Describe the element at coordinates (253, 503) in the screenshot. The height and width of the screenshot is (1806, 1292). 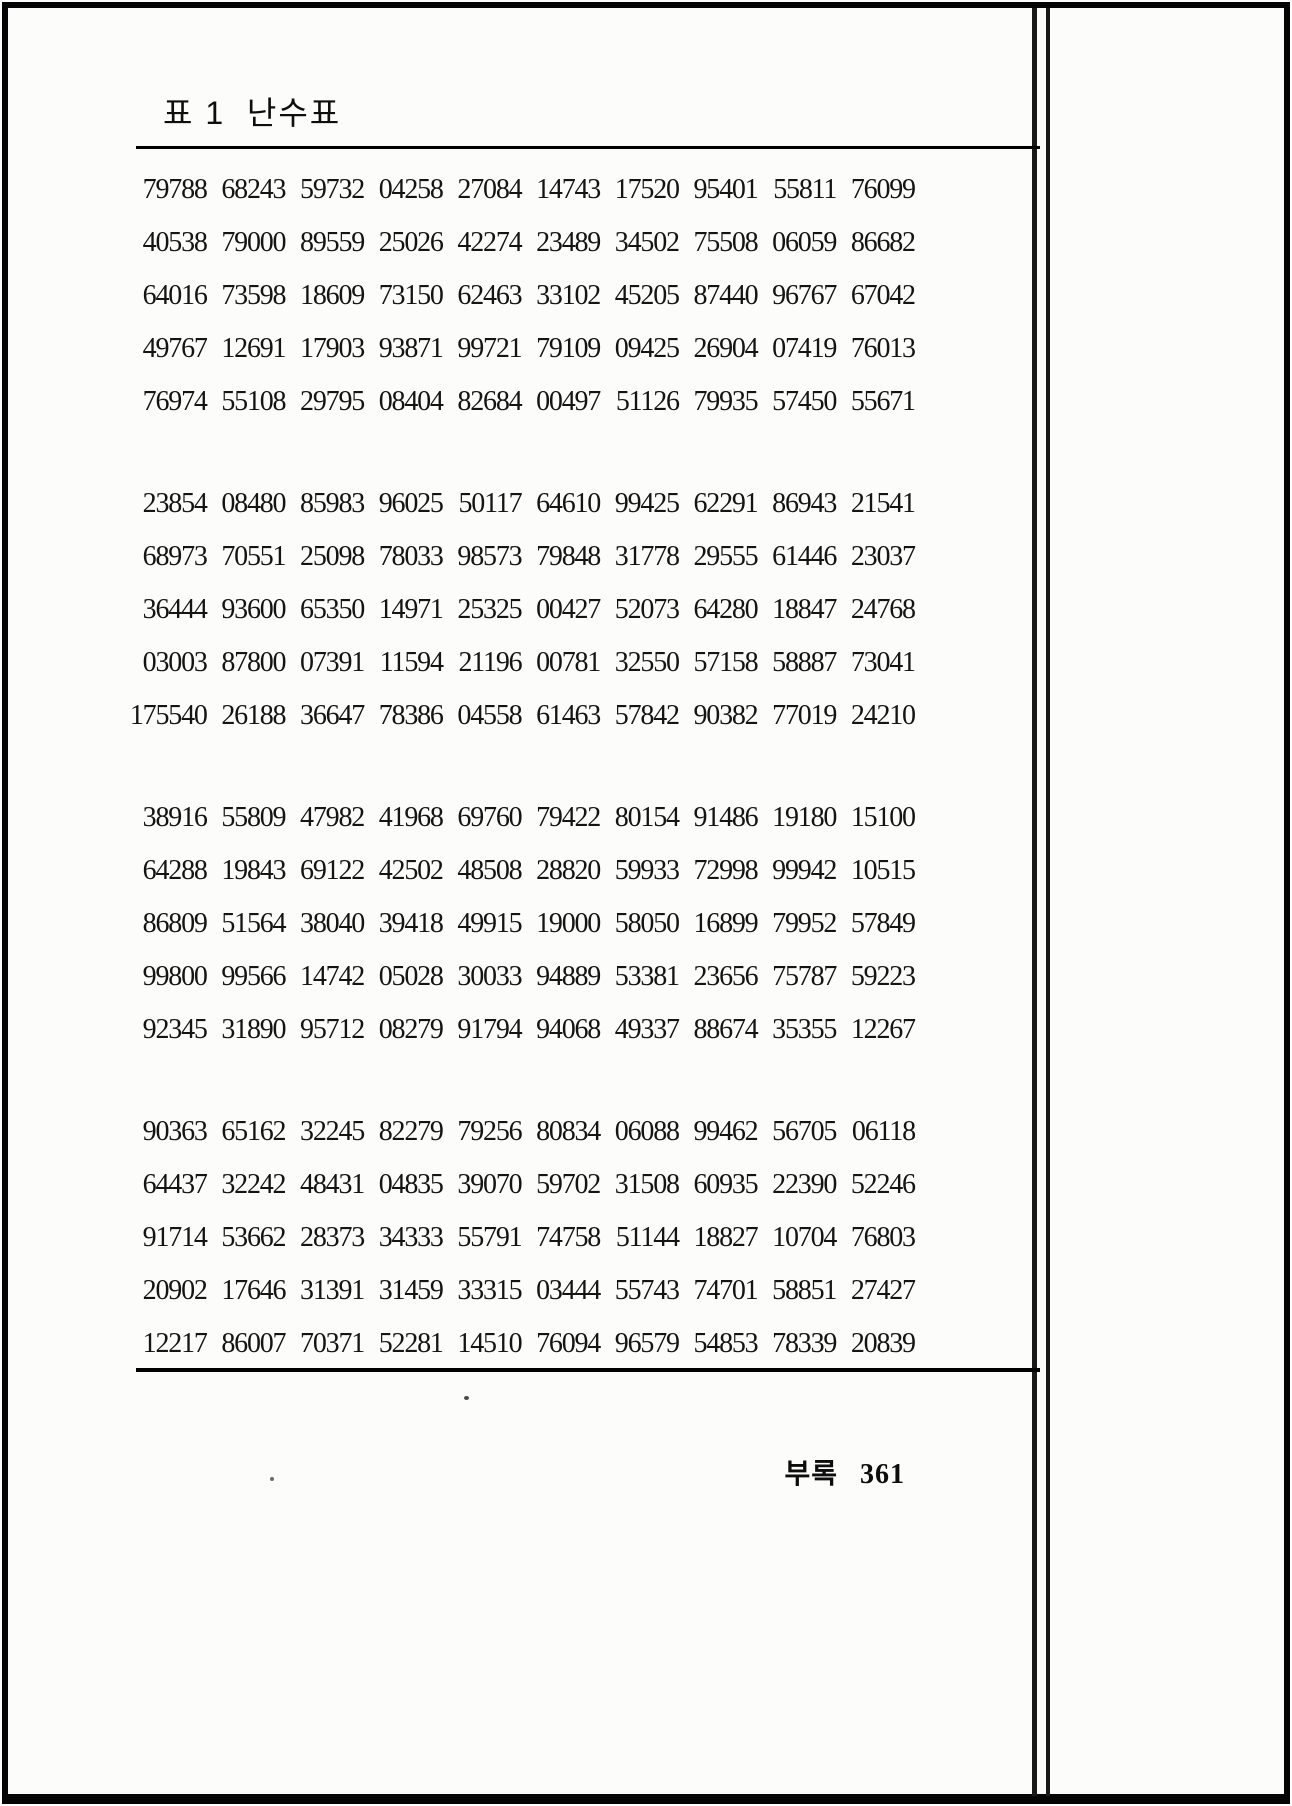
I see `table-cell: 08480` at that location.